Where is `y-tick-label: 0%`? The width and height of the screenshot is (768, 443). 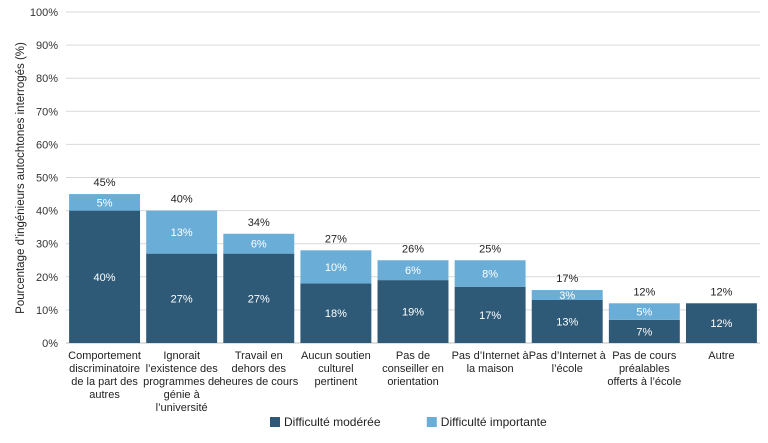 y-tick-label: 0% is located at coordinates (50, 344).